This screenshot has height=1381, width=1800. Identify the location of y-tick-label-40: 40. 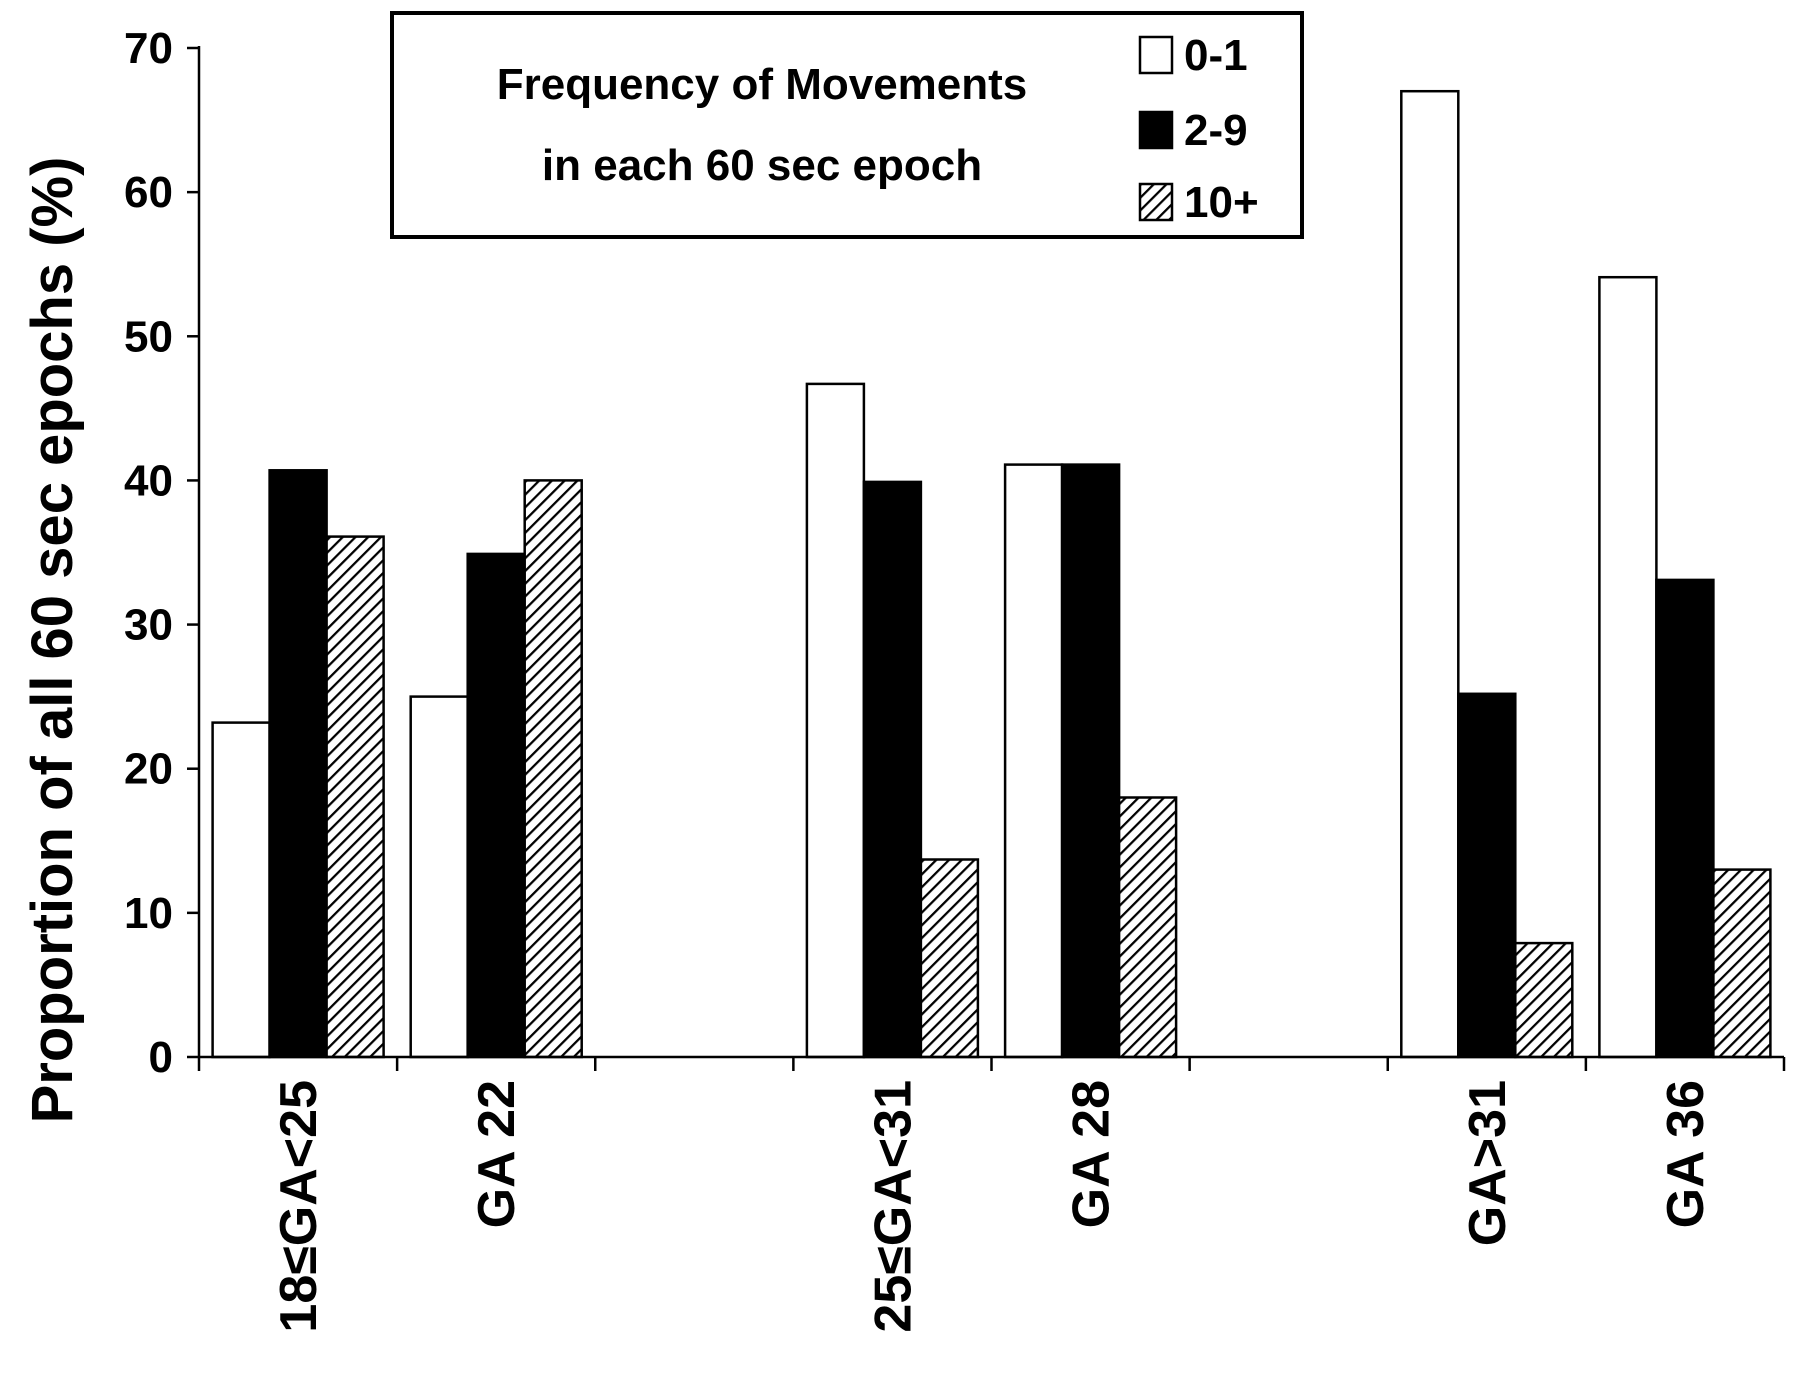
(148, 480).